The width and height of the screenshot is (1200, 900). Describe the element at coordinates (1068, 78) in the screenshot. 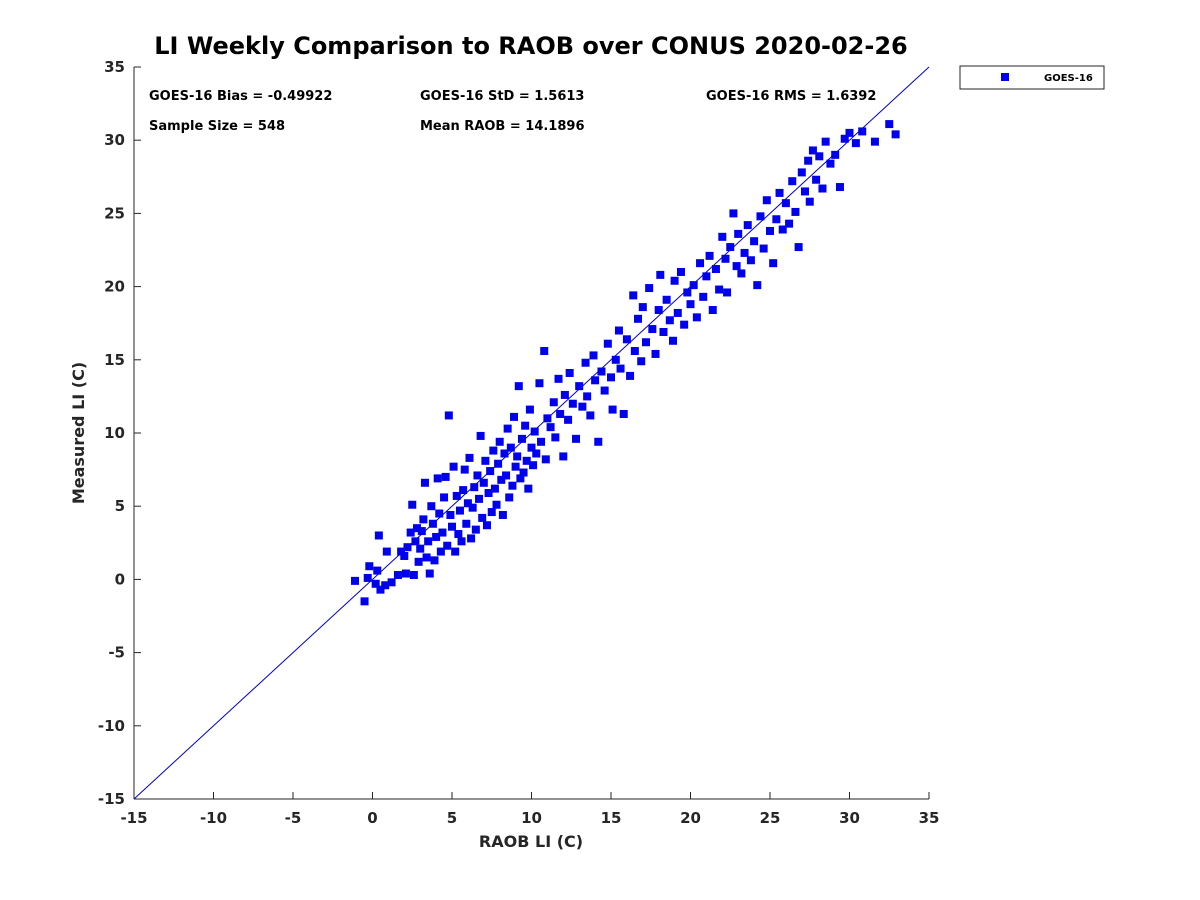

I see `legend-label-goes-16: GOES-16` at that location.